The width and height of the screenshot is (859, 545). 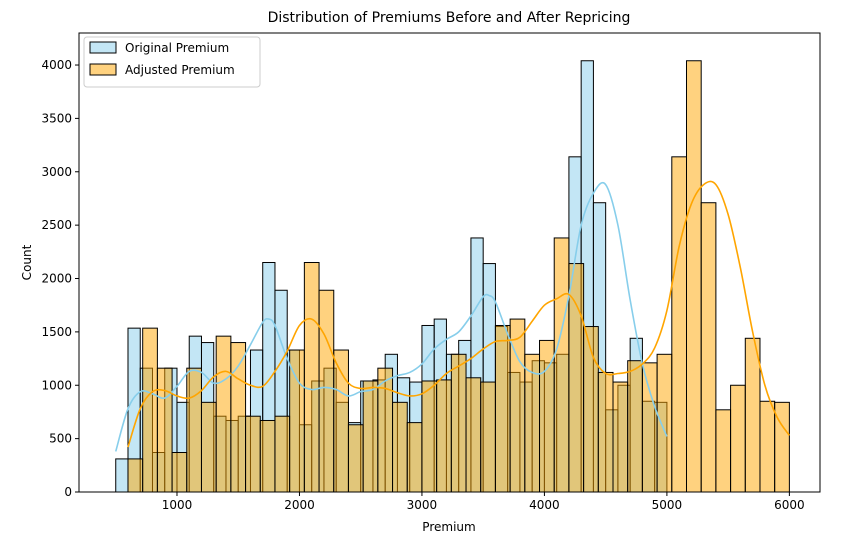 What do you see at coordinates (789, 505) in the screenshot?
I see `x-tick-label: 6000` at bounding box center [789, 505].